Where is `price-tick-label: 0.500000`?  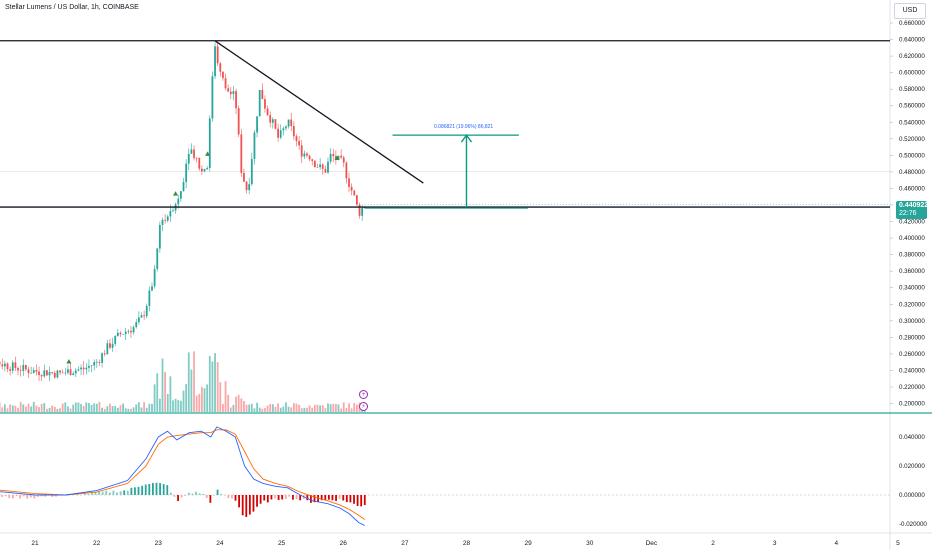
price-tick-label: 0.500000 is located at coordinates (912, 155).